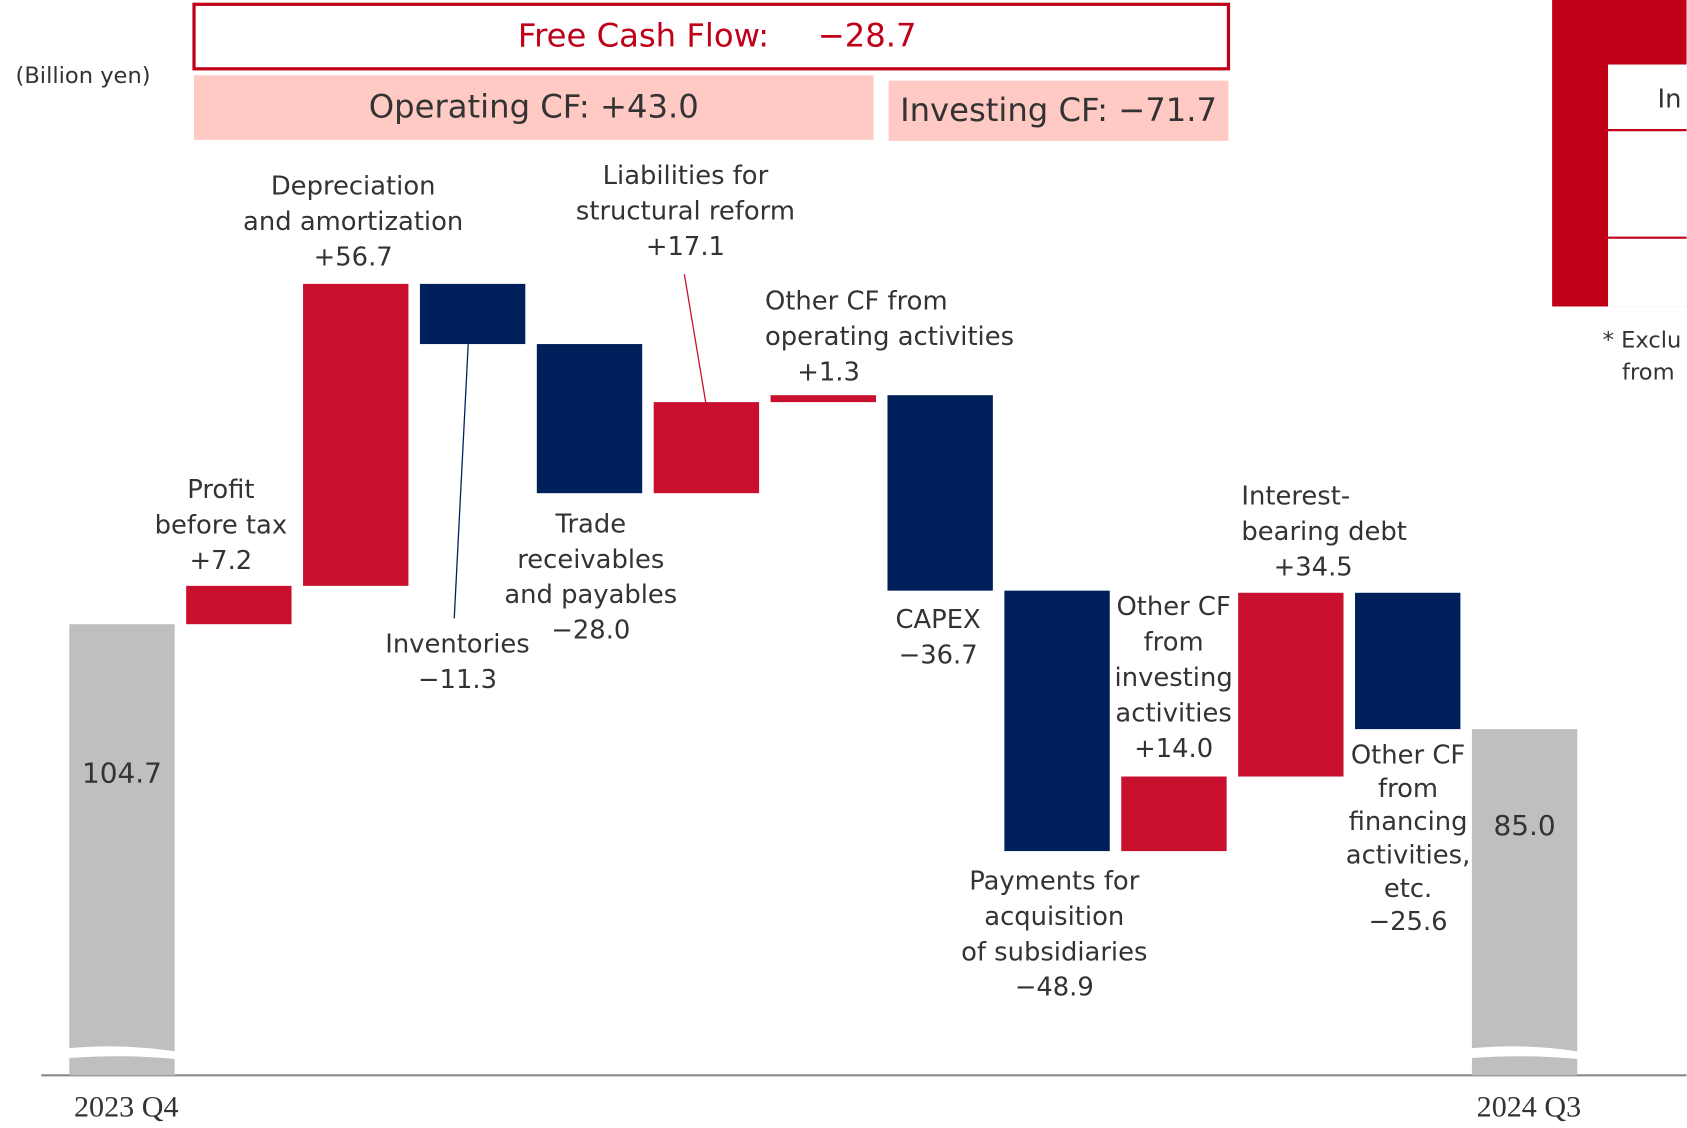 Image resolution: width=1687 pixels, height=1128 pixels. I want to click on category-name: Other CF from financing activities, etc., so click(1408, 821).